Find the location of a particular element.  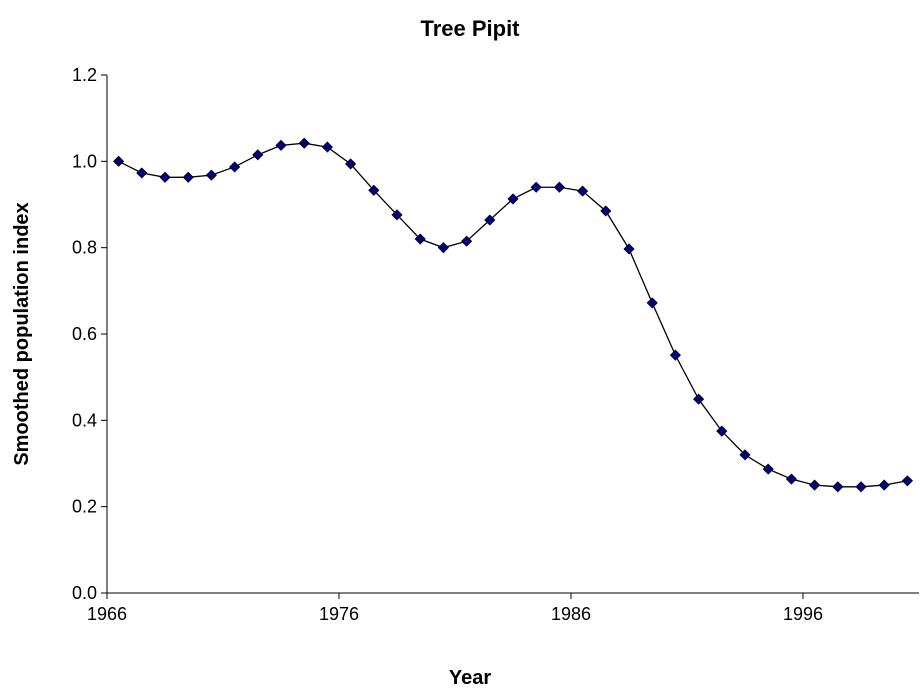

x-tick-label: 1966 is located at coordinates (107, 614).